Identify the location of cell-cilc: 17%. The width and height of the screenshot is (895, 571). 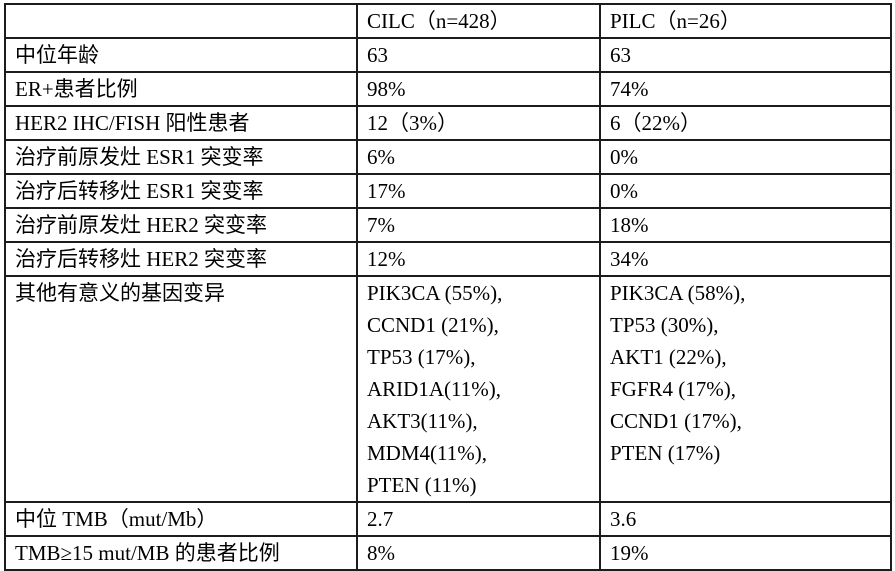
(478, 191).